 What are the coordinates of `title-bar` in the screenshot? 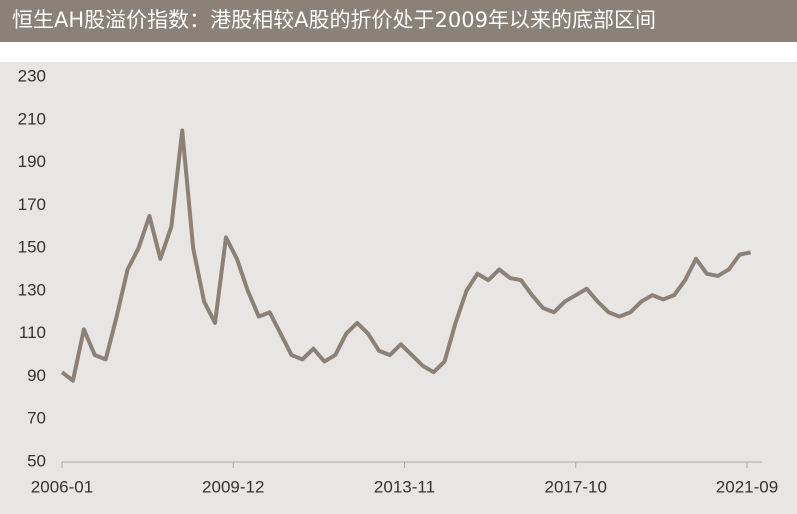 It's located at (398, 21).